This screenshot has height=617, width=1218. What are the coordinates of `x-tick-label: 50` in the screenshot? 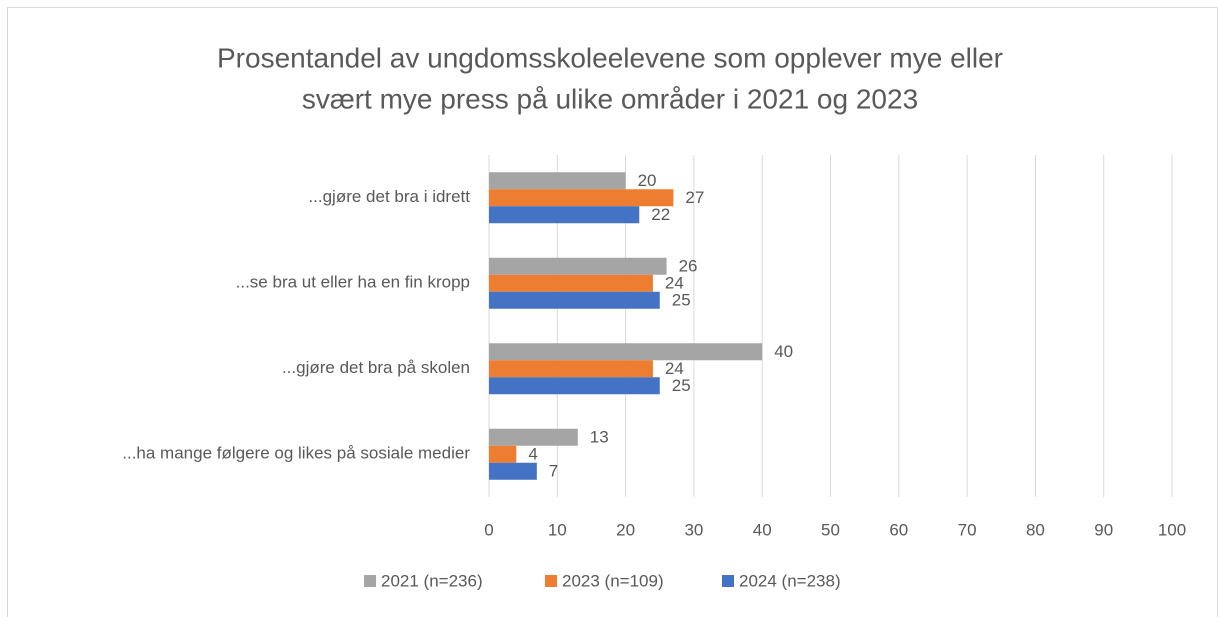 It's located at (830, 529).